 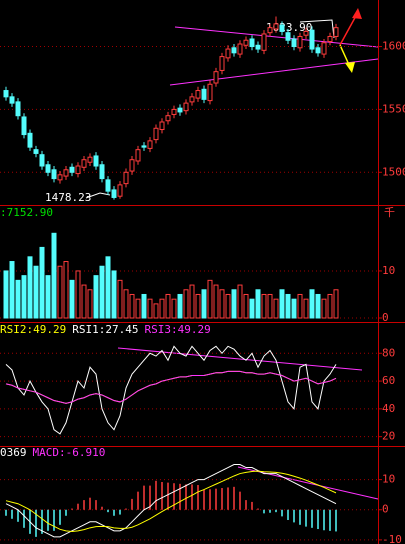 What do you see at coordinates (26, 212) in the screenshot?
I see `volume-title: :7152.90` at bounding box center [26, 212].